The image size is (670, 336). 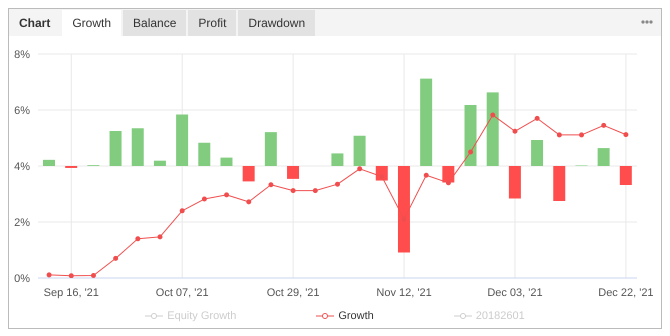 What do you see at coordinates (92, 23) in the screenshot?
I see `text: Growth` at bounding box center [92, 23].